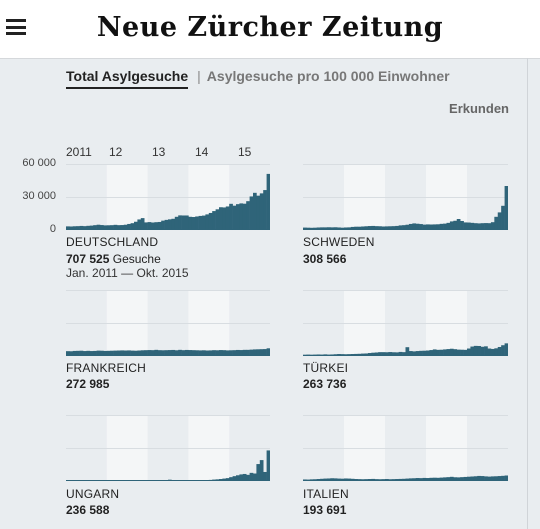 The image size is (540, 529). I want to click on chart-svg, so click(405, 323).